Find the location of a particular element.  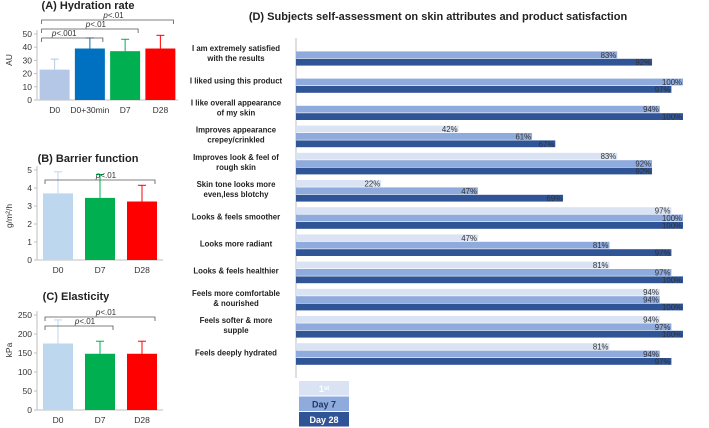

panel-d-legend-label: Day 28 is located at coordinates (323, 420).